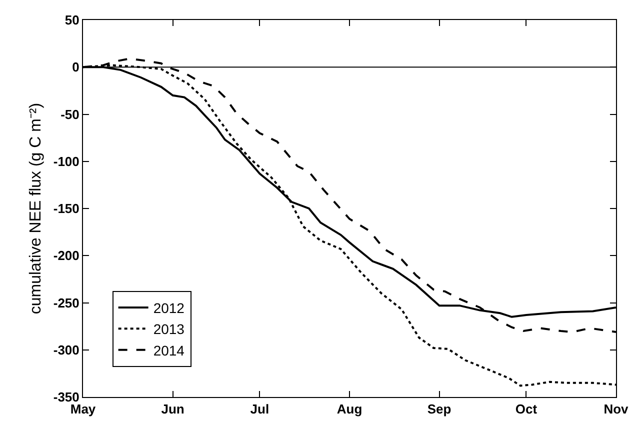 This screenshot has height=426, width=639. Describe the element at coordinates (169, 308) in the screenshot. I see `legend-label: 2012` at that location.